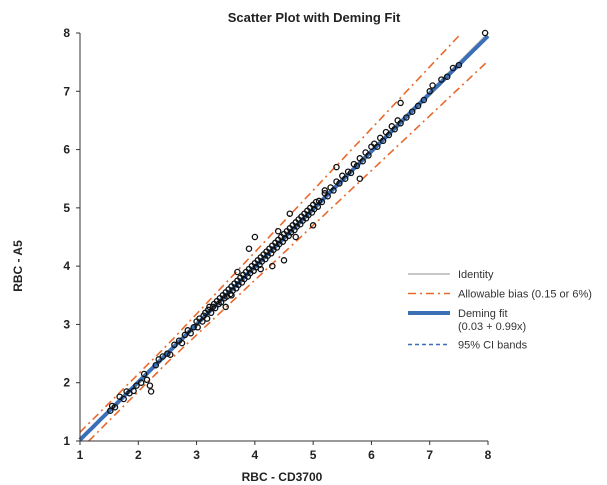  Describe the element at coordinates (138, 455) in the screenshot. I see `x-tick-label: 2` at that location.